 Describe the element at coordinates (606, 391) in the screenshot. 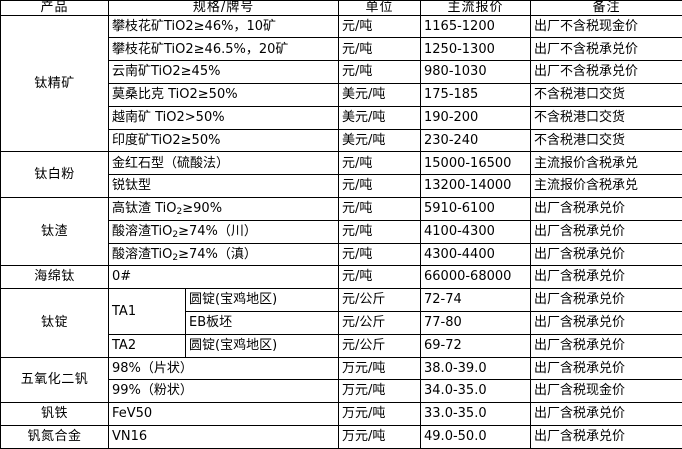

I see `note-cell: 出厂含税现金价` at that location.